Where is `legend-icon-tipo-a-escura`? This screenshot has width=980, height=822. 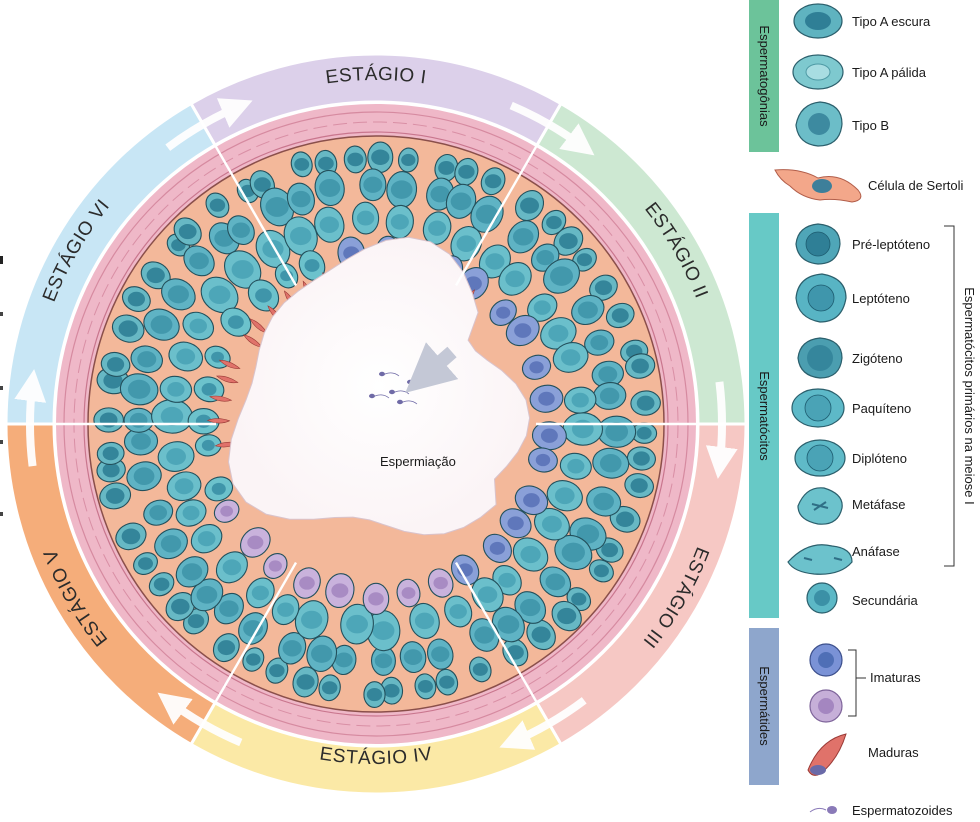
legend-icon-tipo-a-escura is located at coordinates (818, 21).